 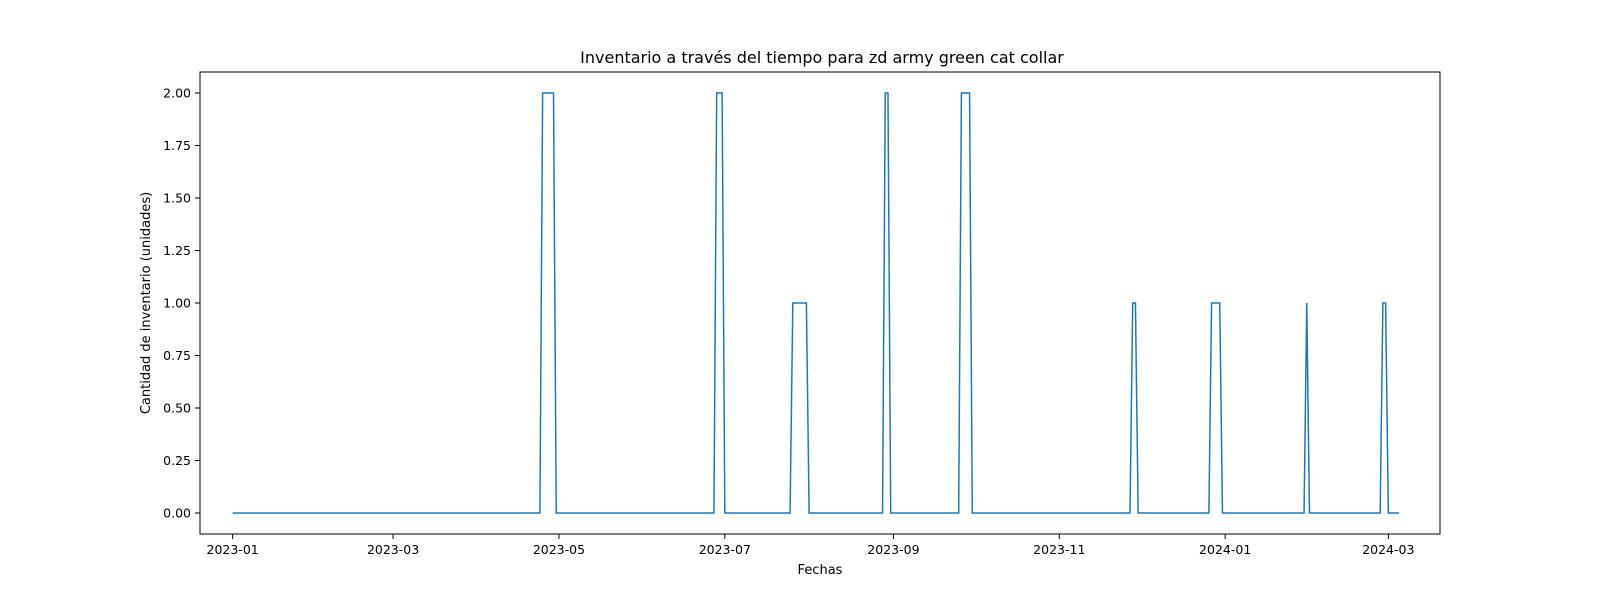 What do you see at coordinates (177, 250) in the screenshot?
I see `y-tick-label: 1.25` at bounding box center [177, 250].